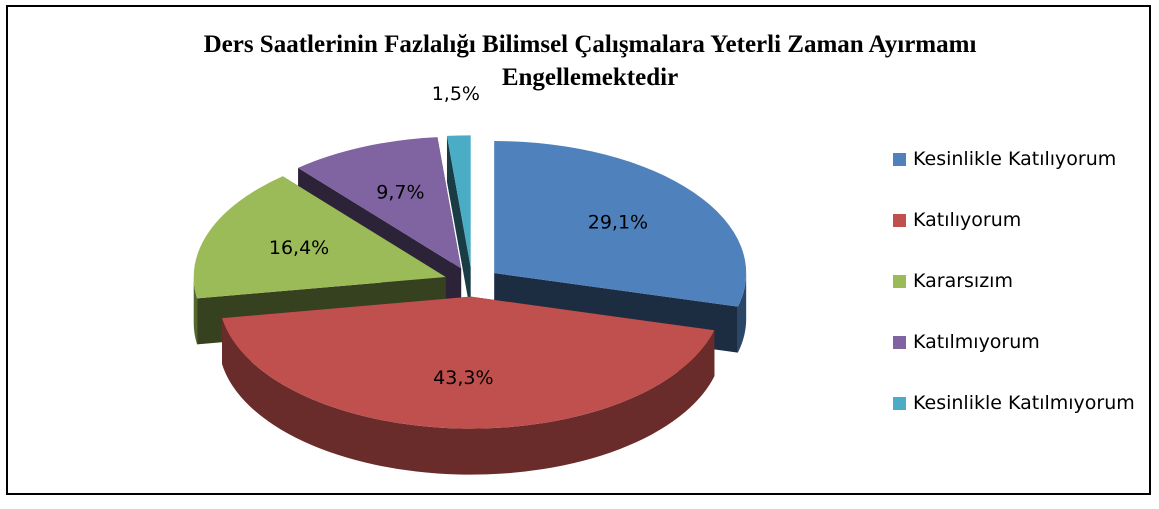 The image size is (1159, 509). Describe the element at coordinates (1024, 403) in the screenshot. I see `legend-label: Kesinlikle Katılmıyorum` at that location.